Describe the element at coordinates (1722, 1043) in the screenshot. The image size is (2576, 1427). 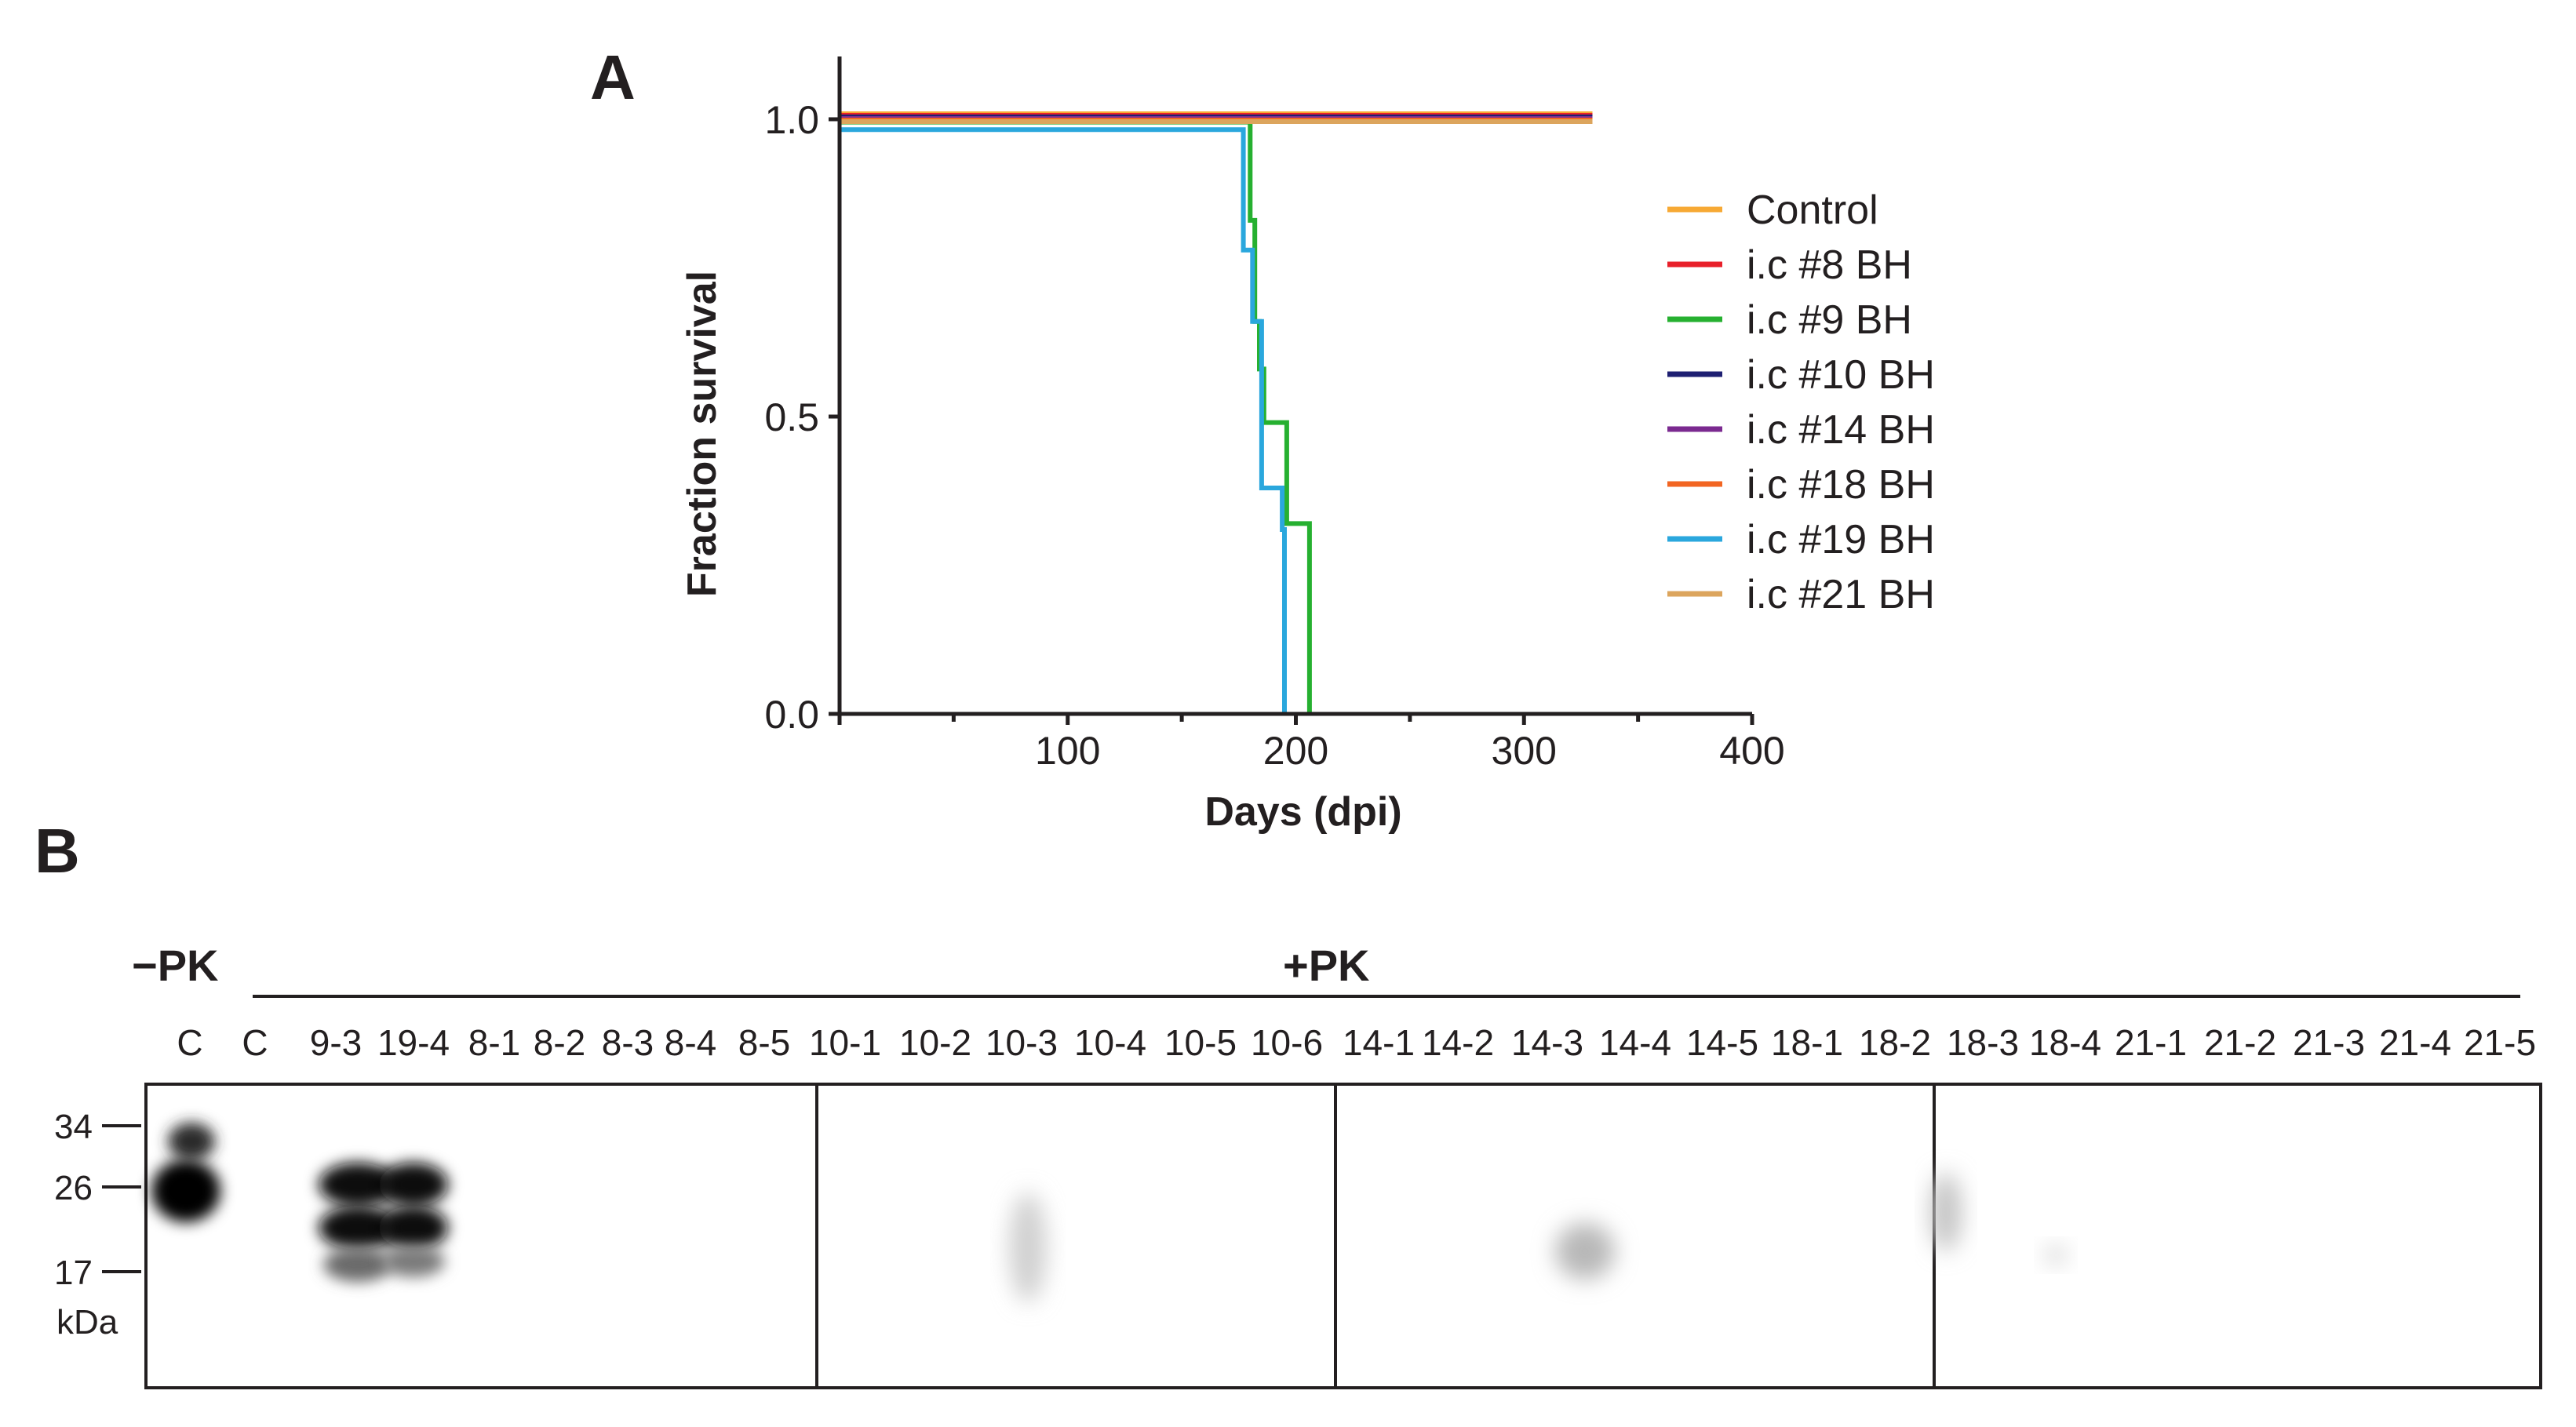
I see `lane-label: 14-5` at that location.